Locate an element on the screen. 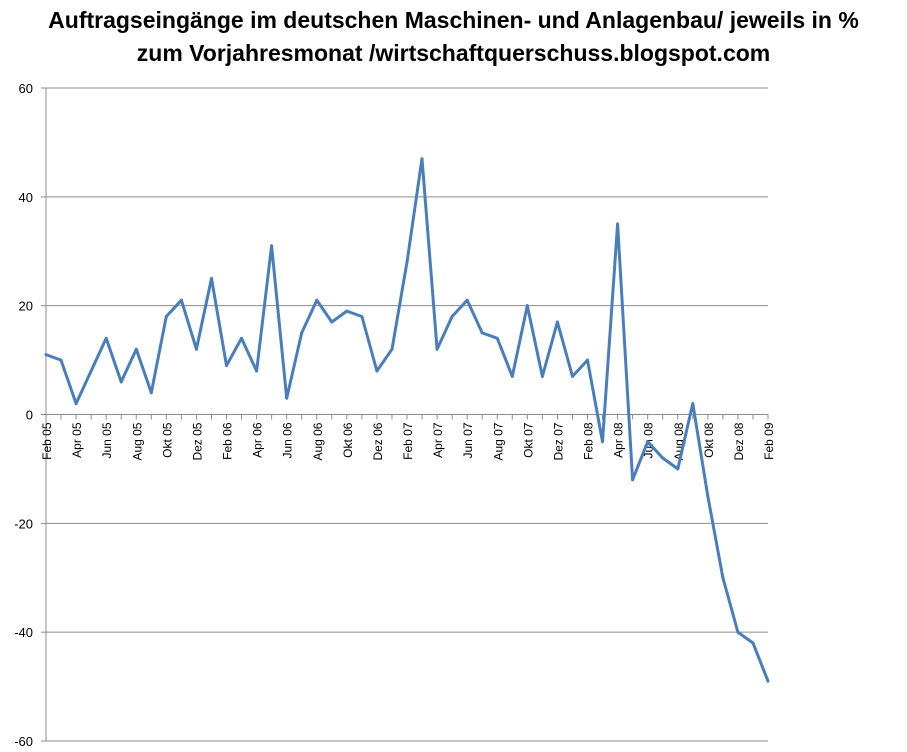 The width and height of the screenshot is (907, 752). x-tick-label: Apr 05 is located at coordinates (77, 440).